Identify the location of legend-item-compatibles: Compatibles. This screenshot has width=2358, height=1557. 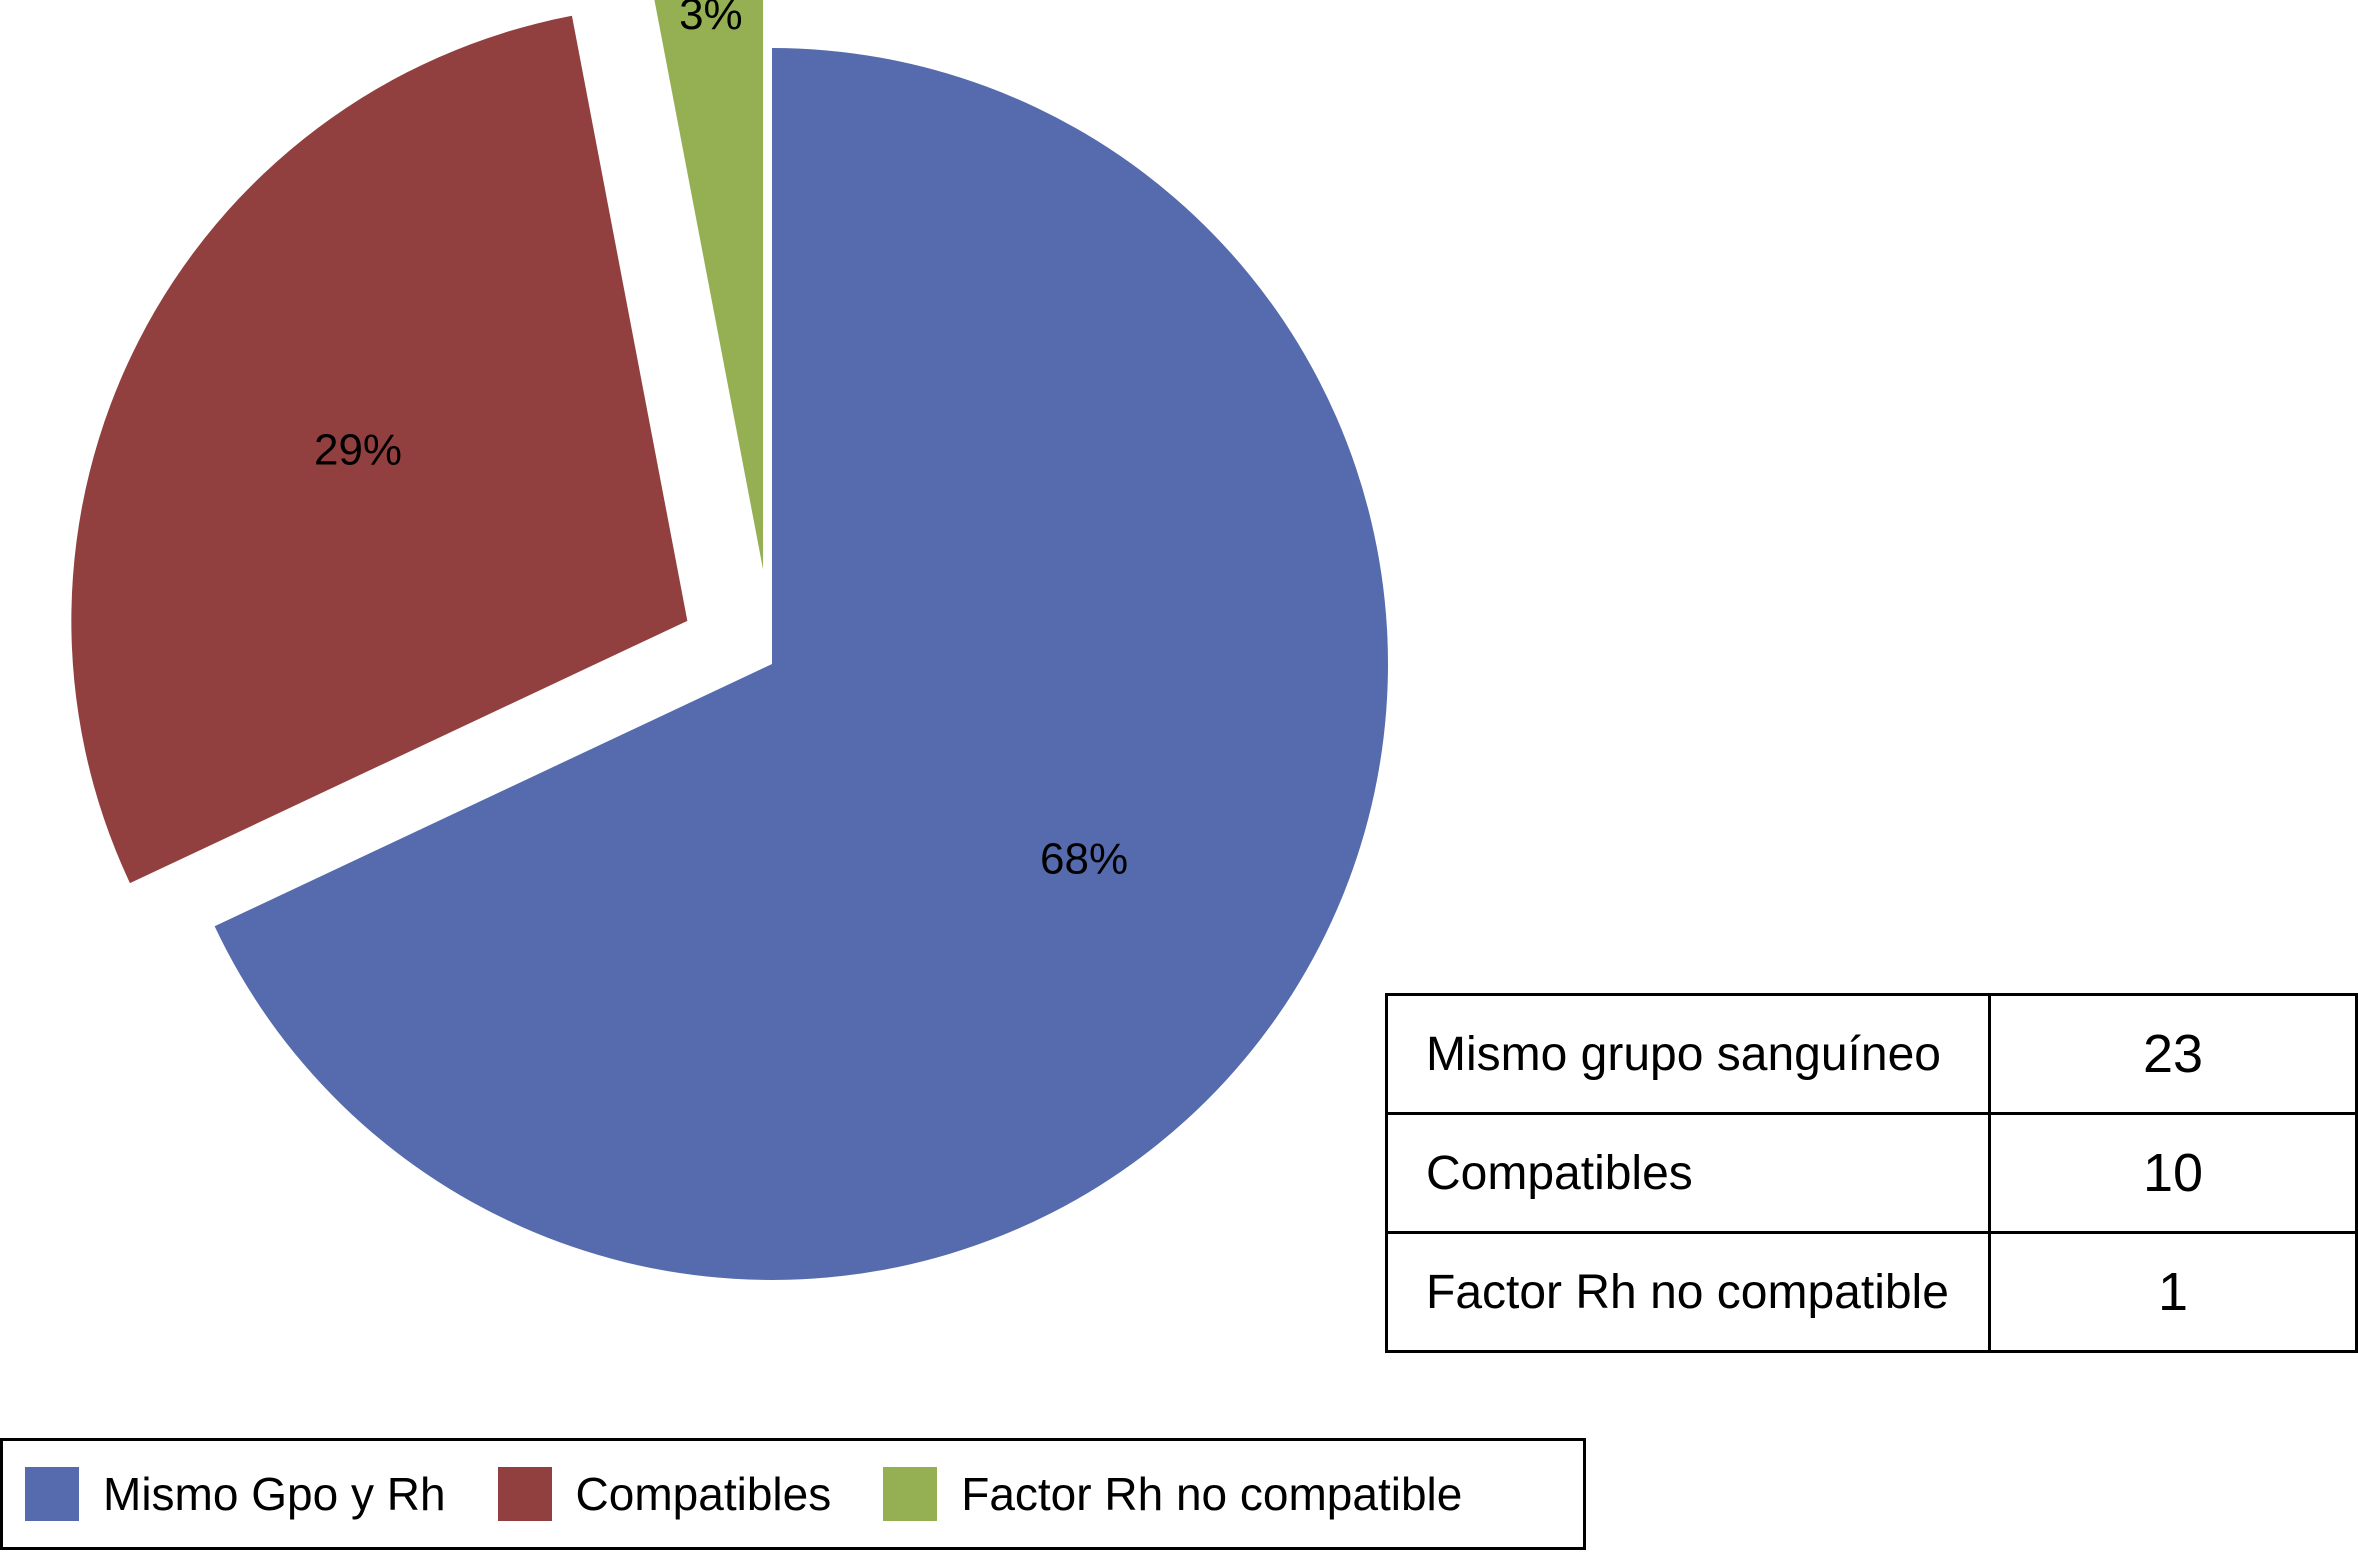
(664, 1494).